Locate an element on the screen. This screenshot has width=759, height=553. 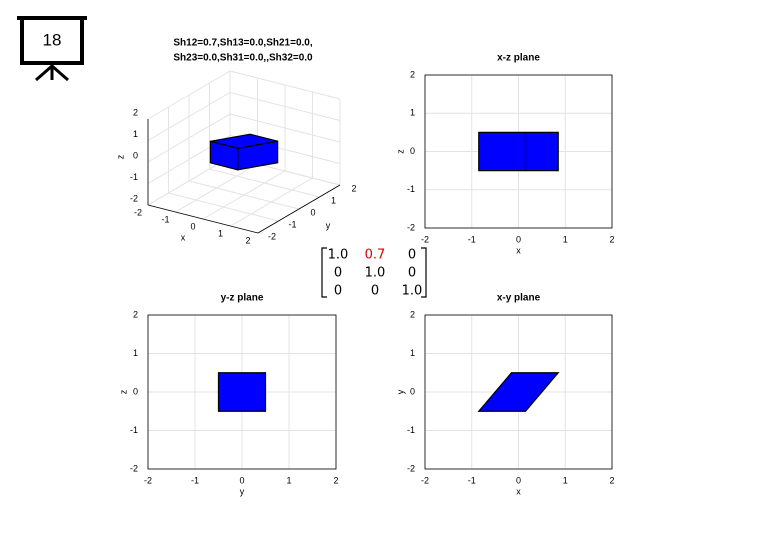
matrix-cell: 0.7 is located at coordinates (375, 255).